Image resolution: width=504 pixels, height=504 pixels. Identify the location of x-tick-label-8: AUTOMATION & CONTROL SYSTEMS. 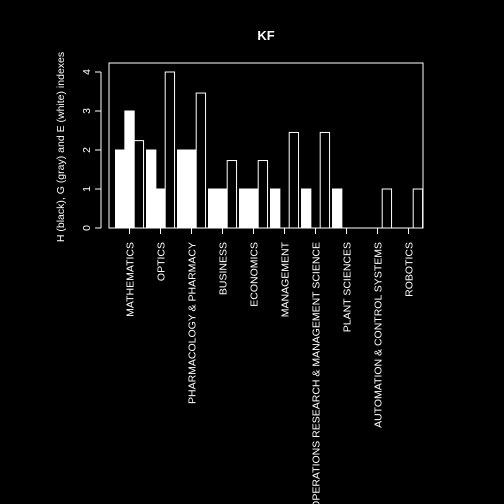
(379, 335).